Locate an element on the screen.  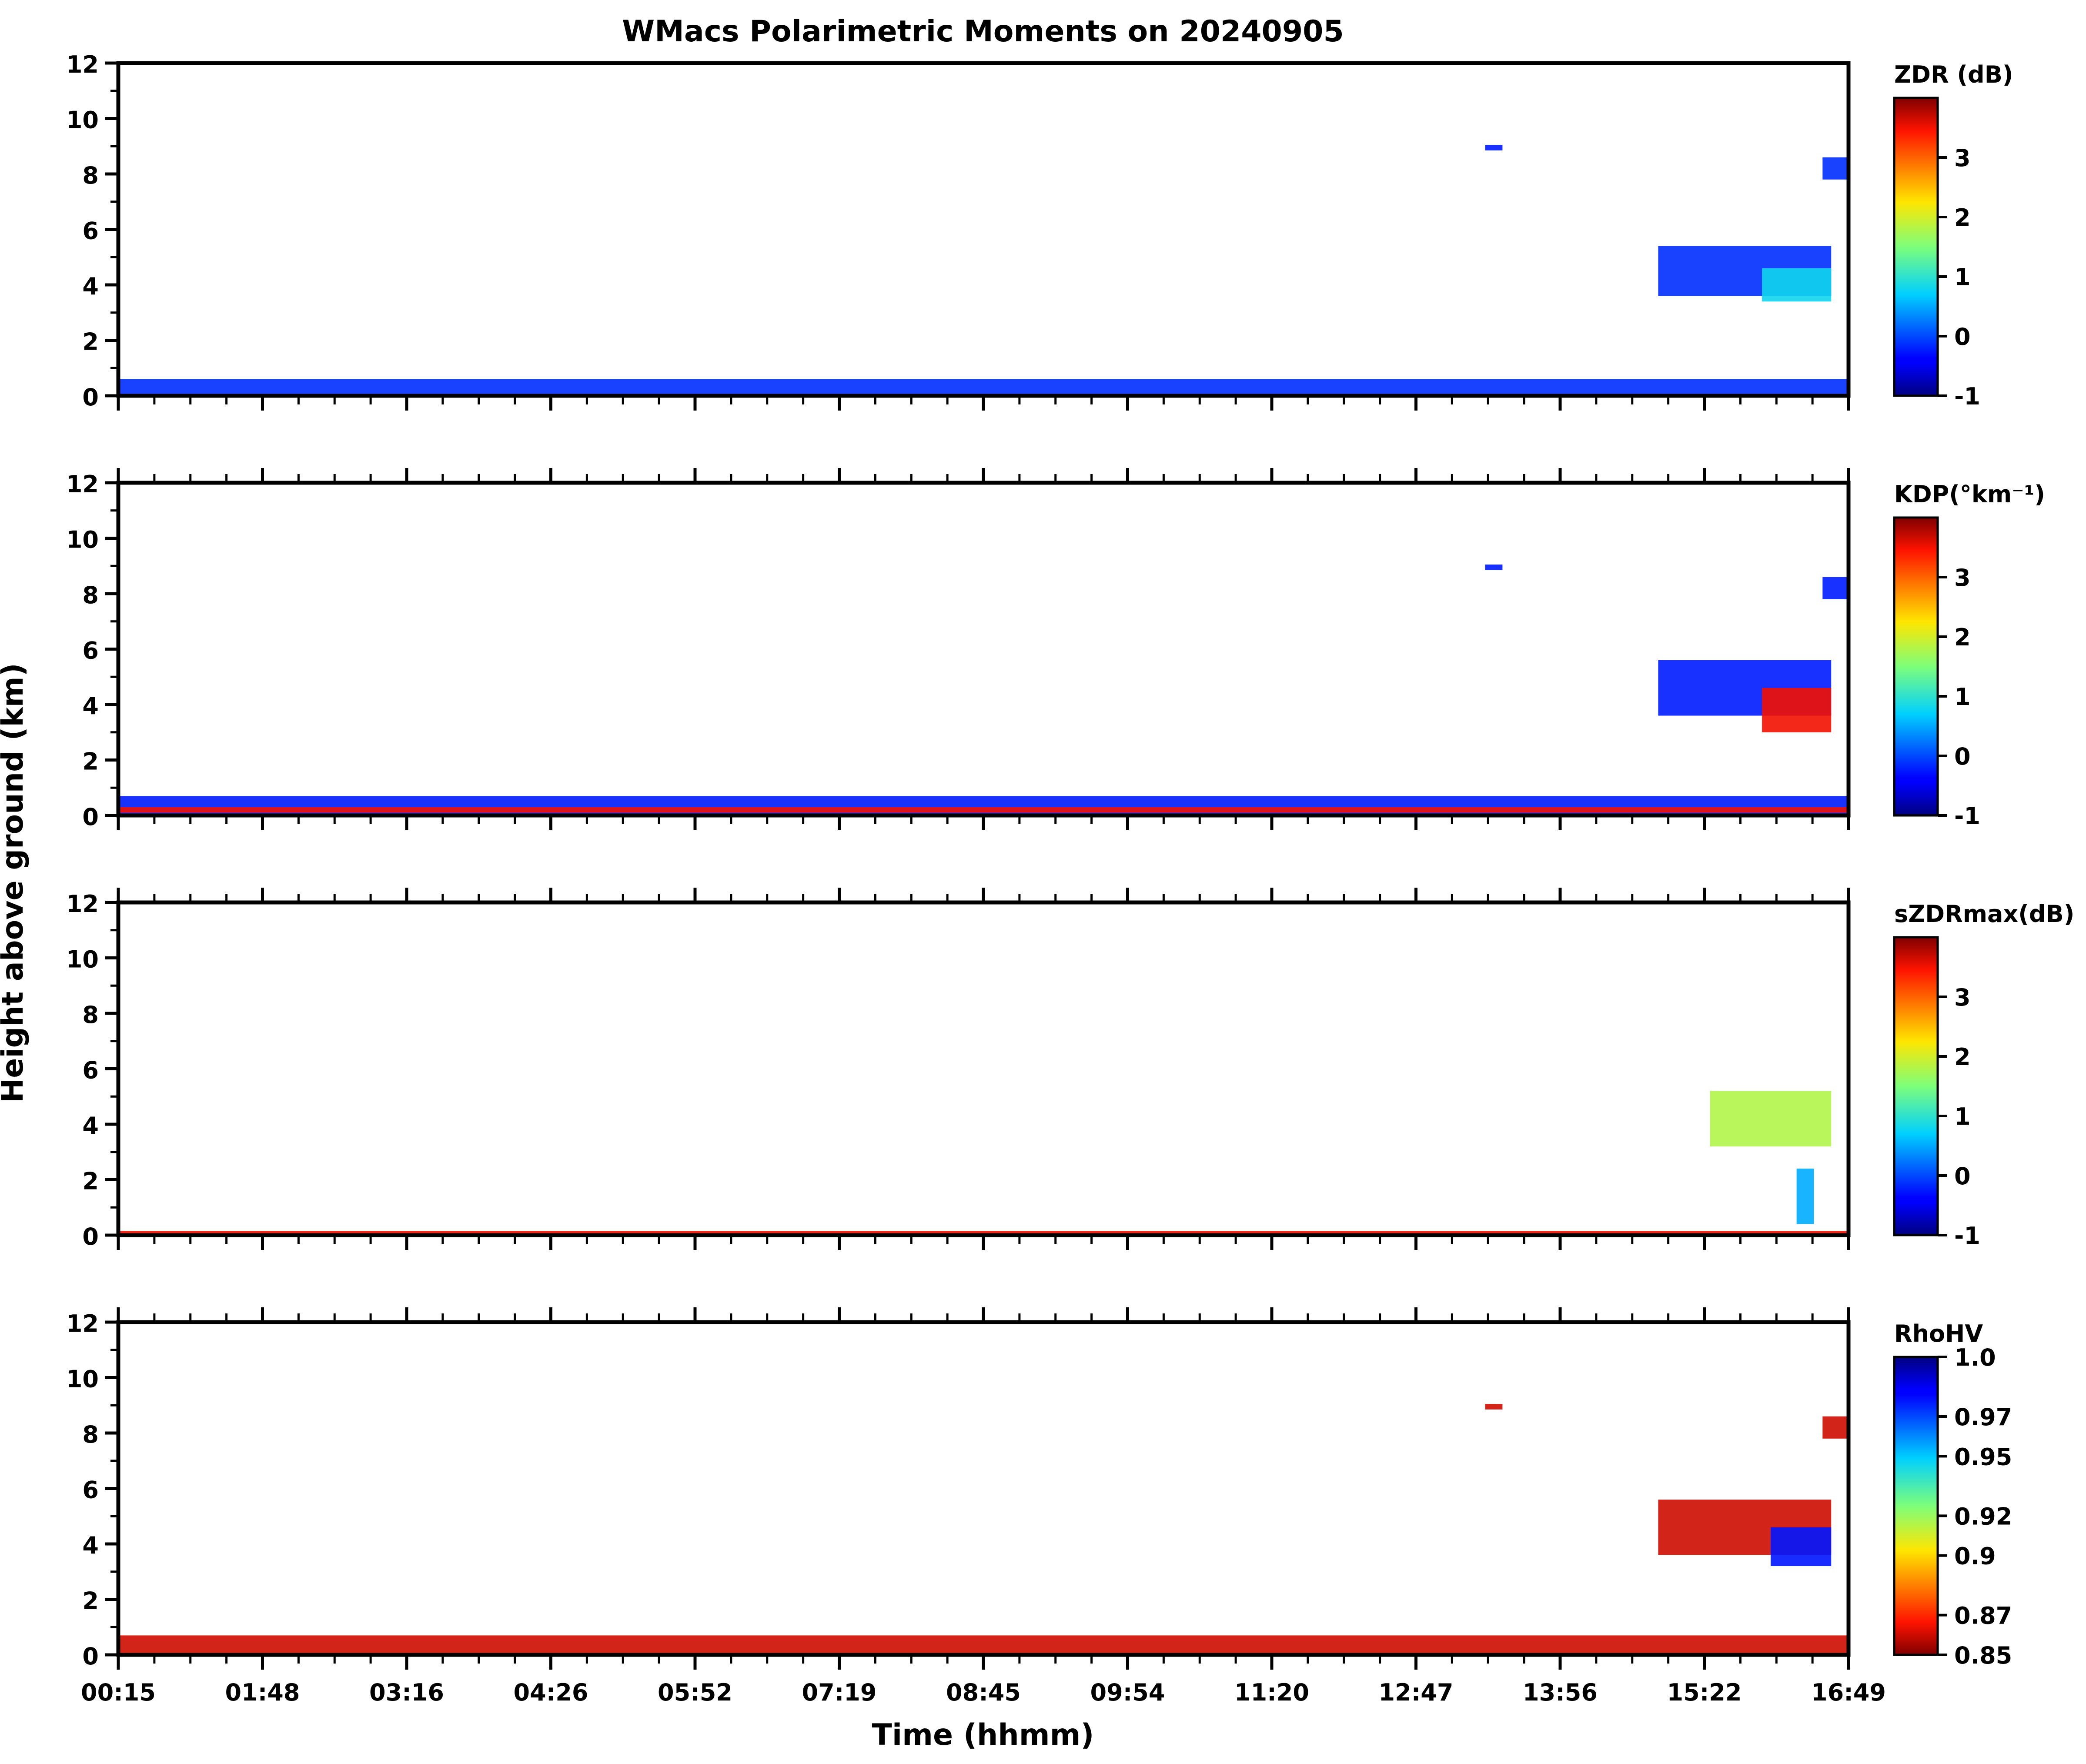
colorbar-tick-label: 0.92 is located at coordinates (1983, 1516).